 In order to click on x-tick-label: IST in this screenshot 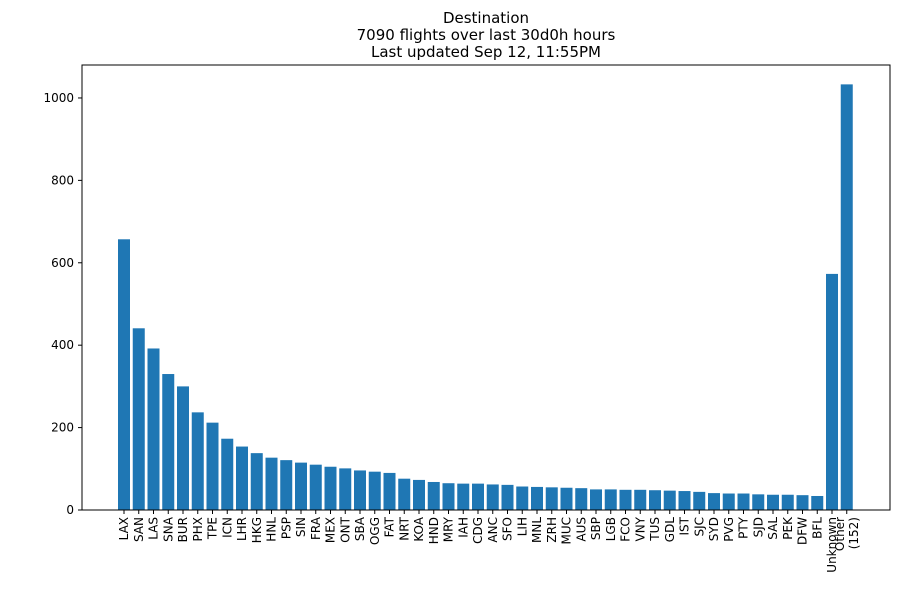, I will do `click(685, 525)`.